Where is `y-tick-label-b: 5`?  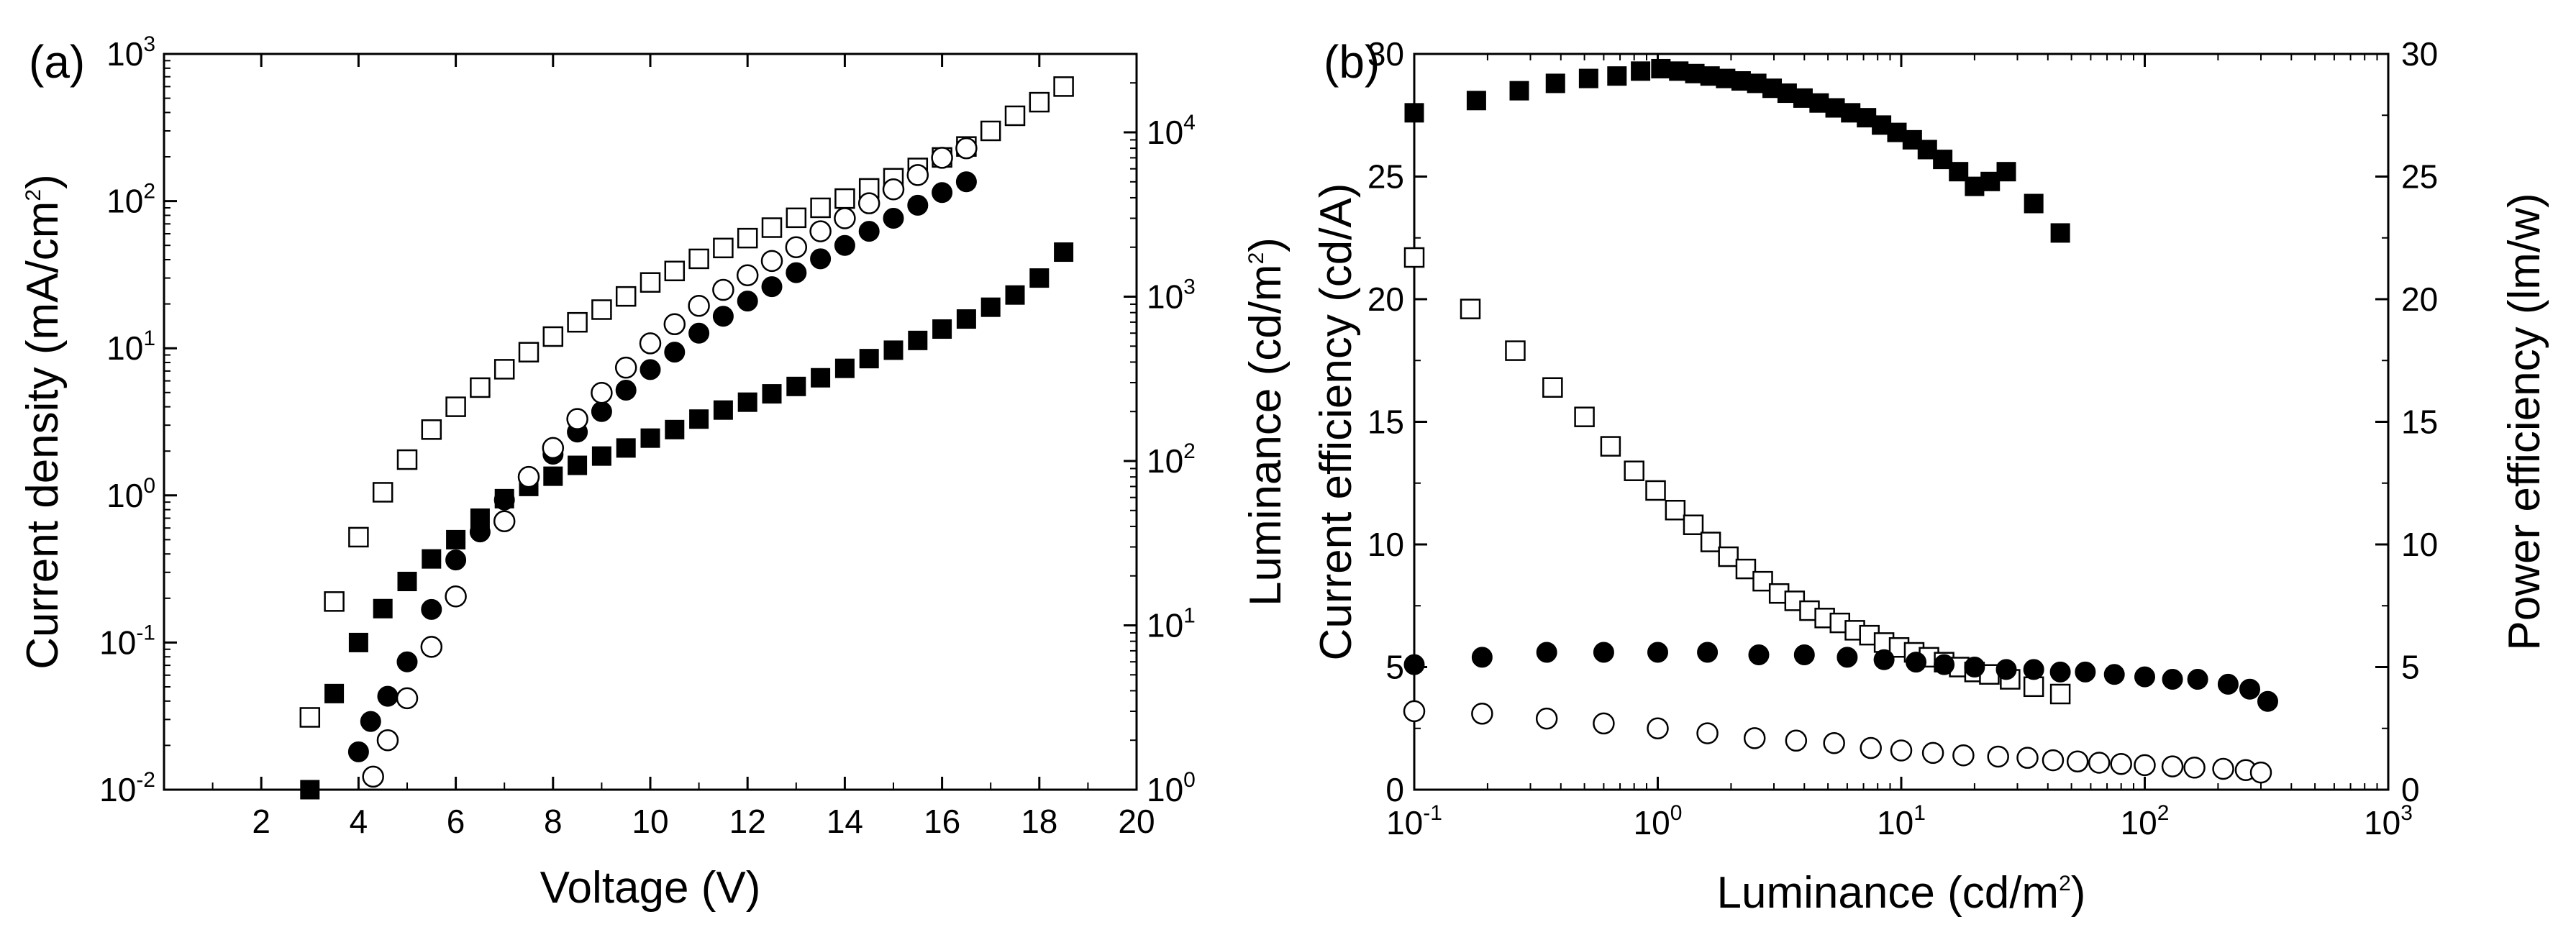 y-tick-label-b: 5 is located at coordinates (1394, 667).